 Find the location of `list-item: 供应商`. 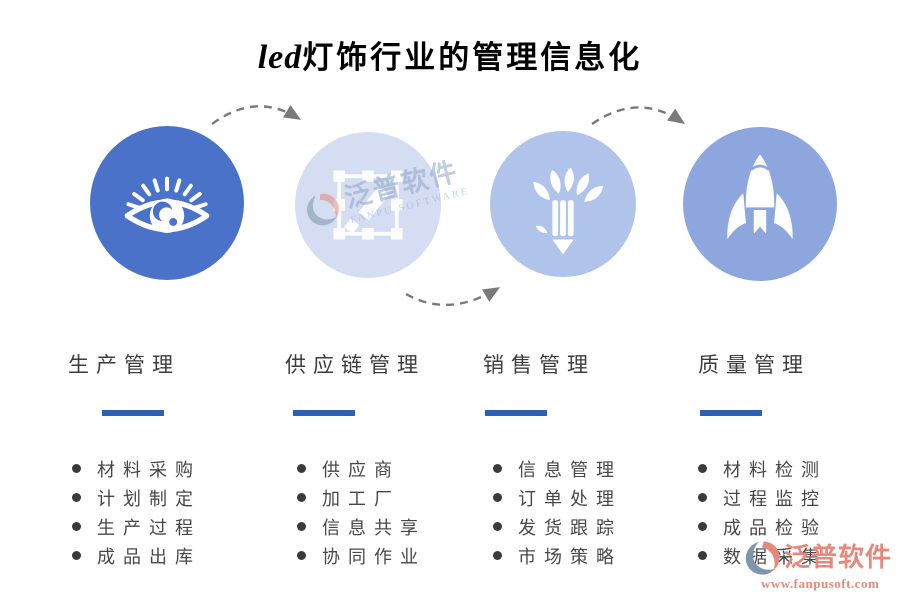

list-item: 供应商 is located at coordinates (385, 468).